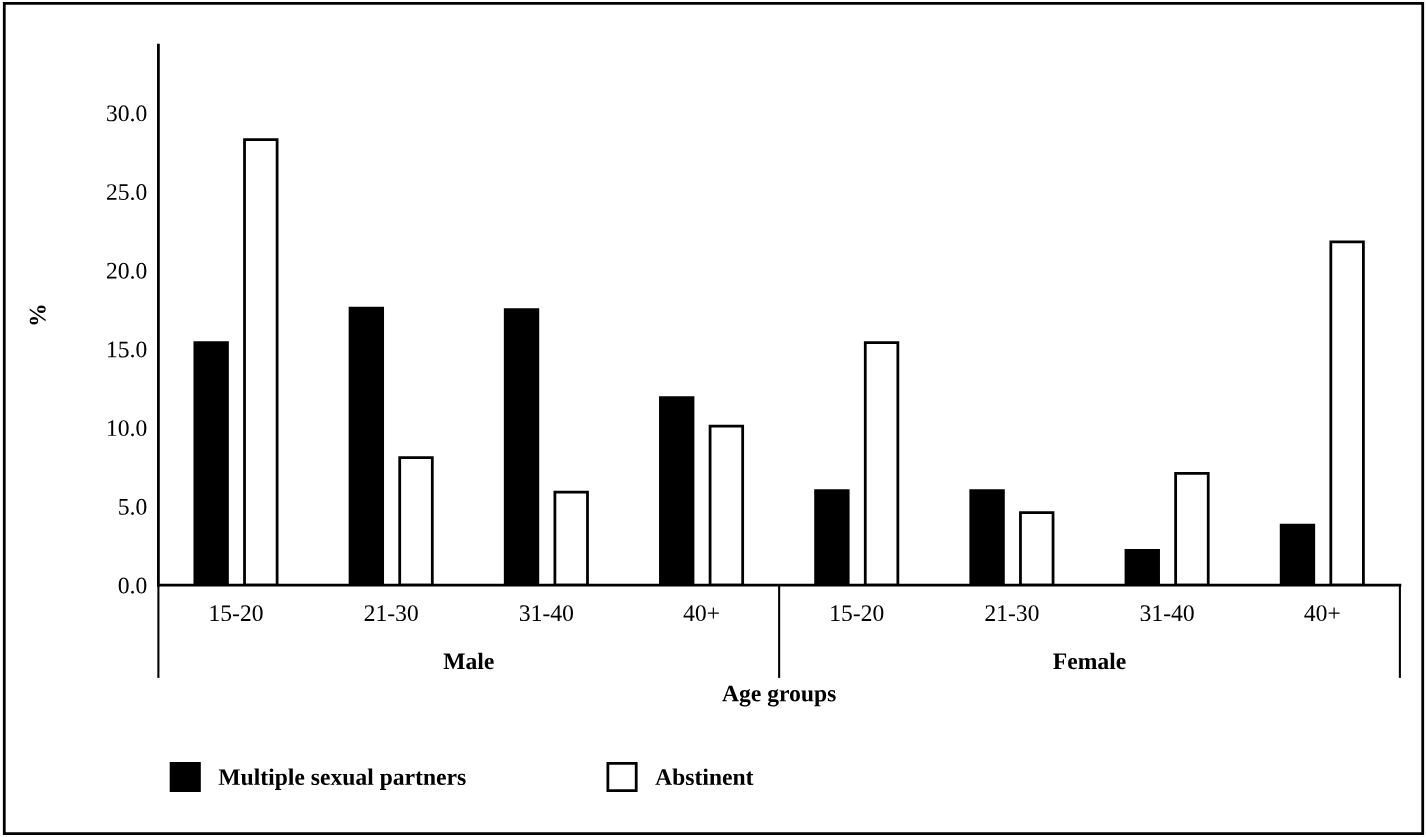 The image size is (1427, 837). I want to click on y-tick-label: 0.0, so click(132, 585).